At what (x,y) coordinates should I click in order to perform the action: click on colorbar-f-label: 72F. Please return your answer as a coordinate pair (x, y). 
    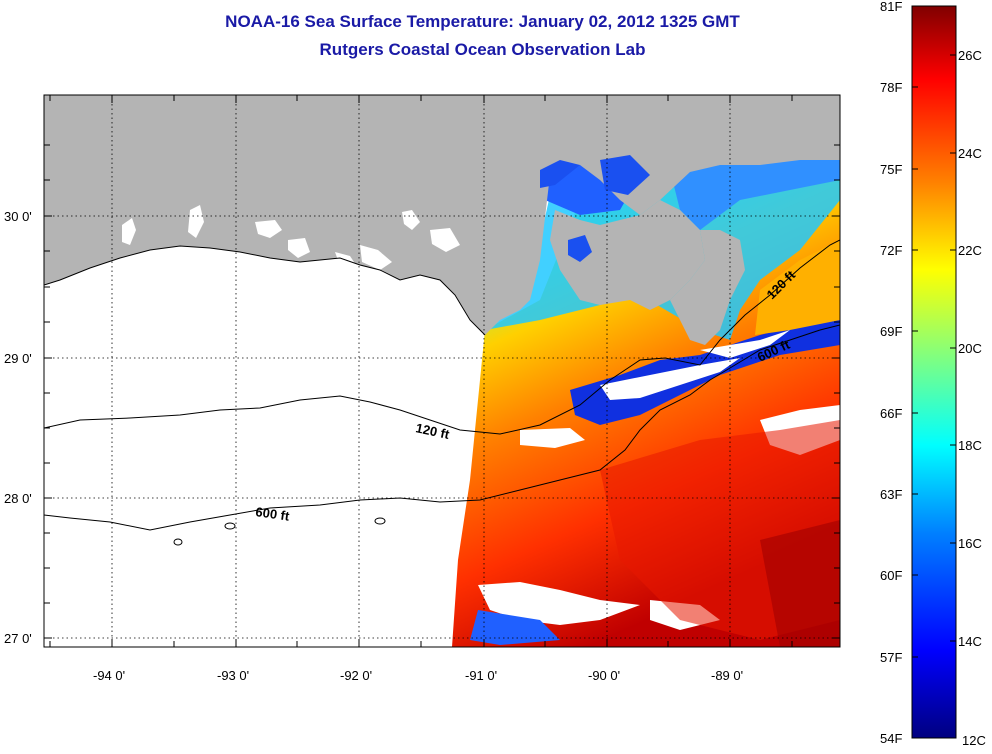
    Looking at the image, I should click on (891, 250).